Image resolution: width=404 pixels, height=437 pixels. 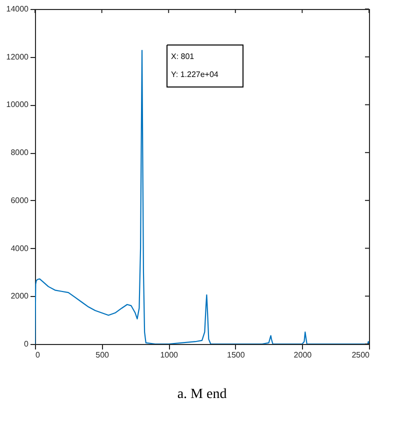 What do you see at coordinates (18, 9) in the screenshot?
I see `y-tick-label: 14000` at bounding box center [18, 9].